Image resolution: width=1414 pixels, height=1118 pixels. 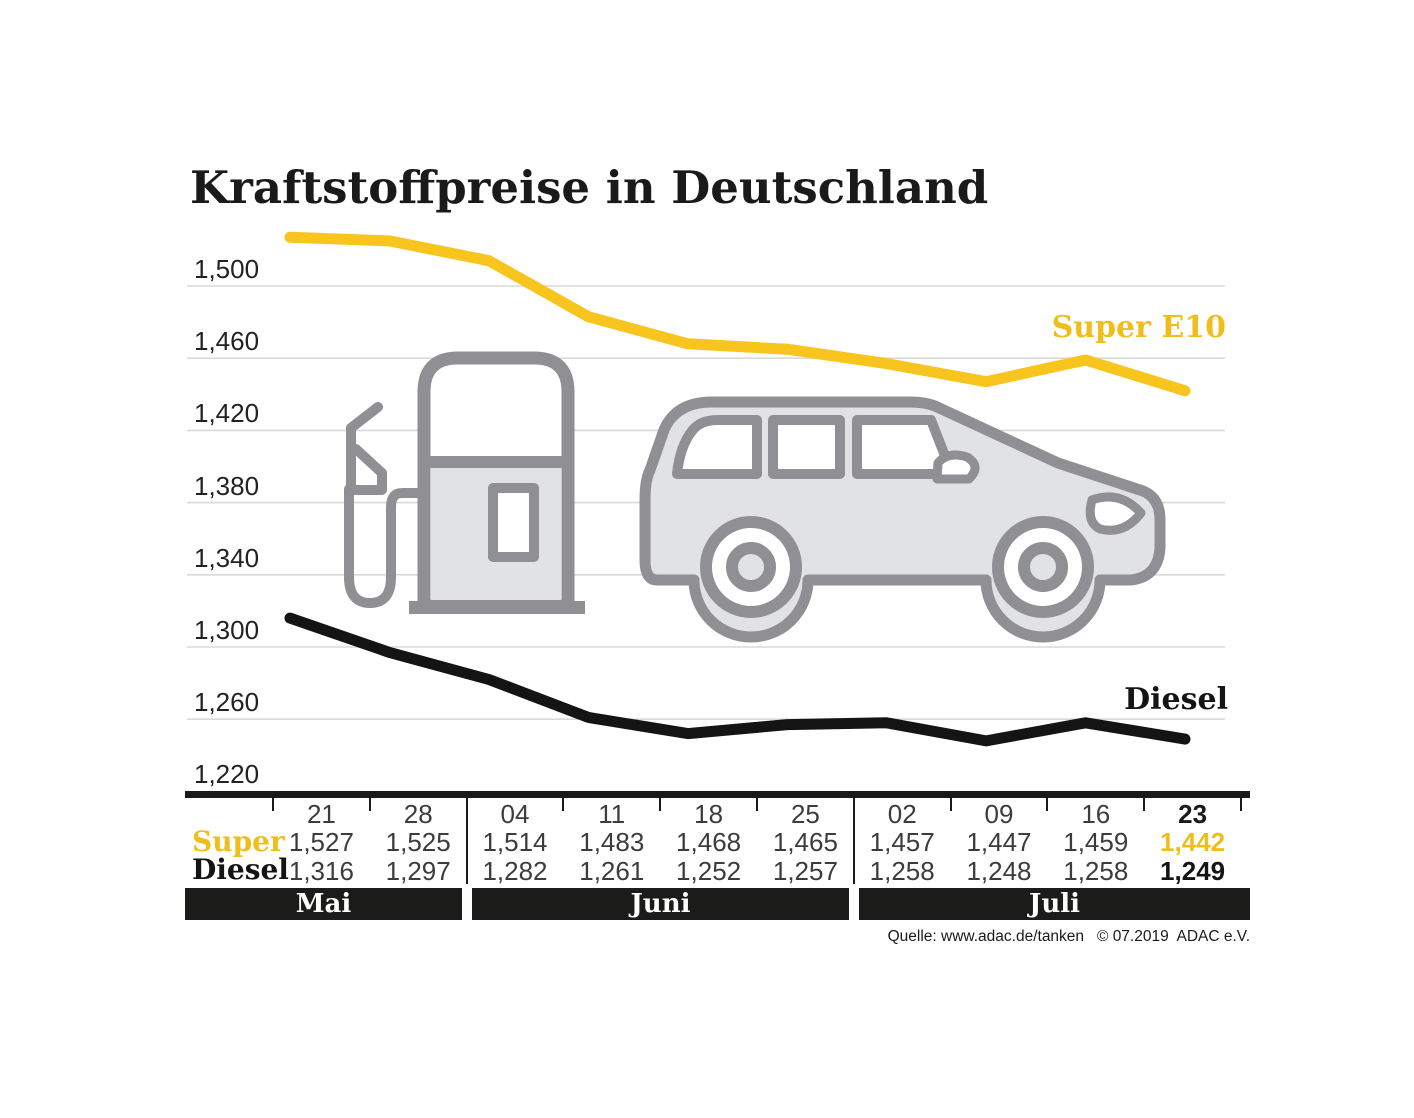 What do you see at coordinates (1115, 513) in the screenshot?
I see `car-headlight` at bounding box center [1115, 513].